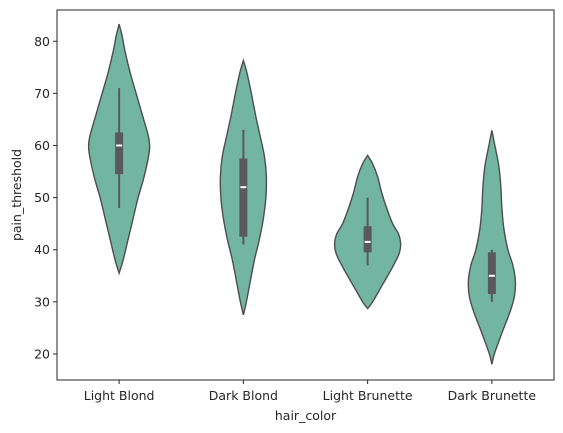  I want to click on violin-dark-brunette, so click(492, 247).